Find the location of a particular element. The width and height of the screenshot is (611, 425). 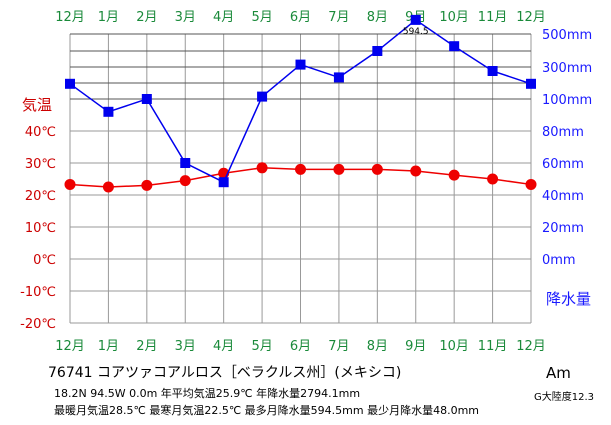

temperature-tick-label: 0℃ is located at coordinates (44, 260).